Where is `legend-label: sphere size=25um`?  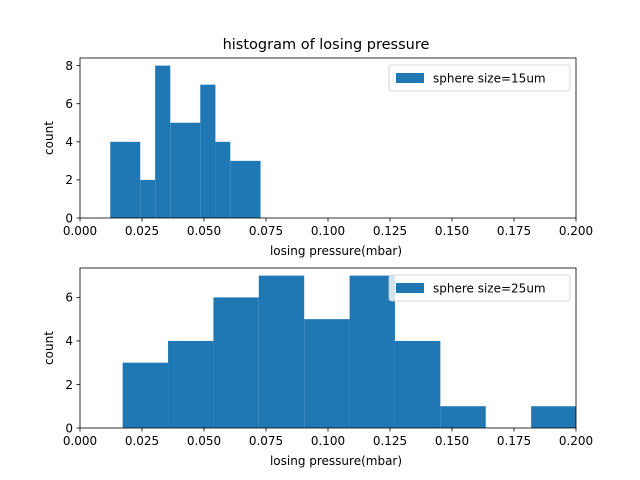 legend-label: sphere size=25um is located at coordinates (489, 289).